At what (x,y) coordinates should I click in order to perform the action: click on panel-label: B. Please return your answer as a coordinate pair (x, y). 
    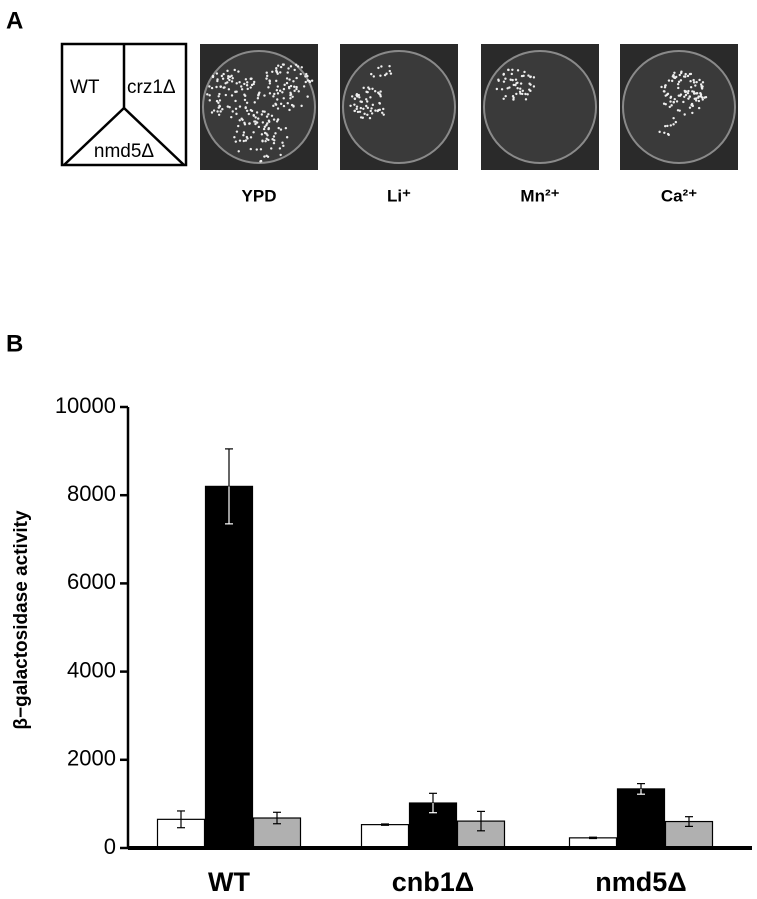
    Looking at the image, I should click on (14, 343).